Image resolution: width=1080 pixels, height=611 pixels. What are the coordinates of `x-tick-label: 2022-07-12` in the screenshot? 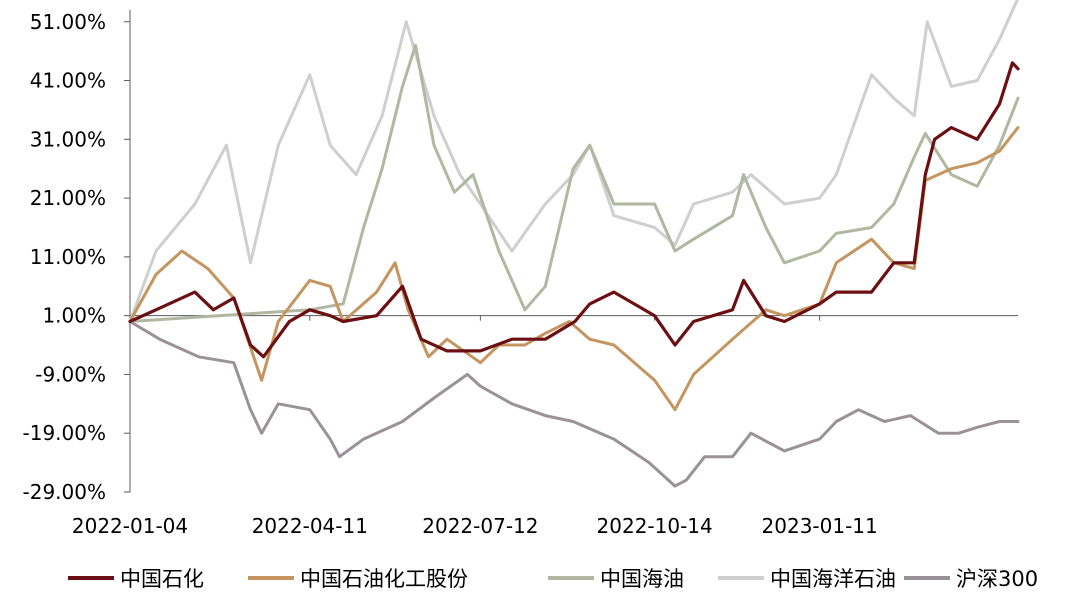 It's located at (480, 526).